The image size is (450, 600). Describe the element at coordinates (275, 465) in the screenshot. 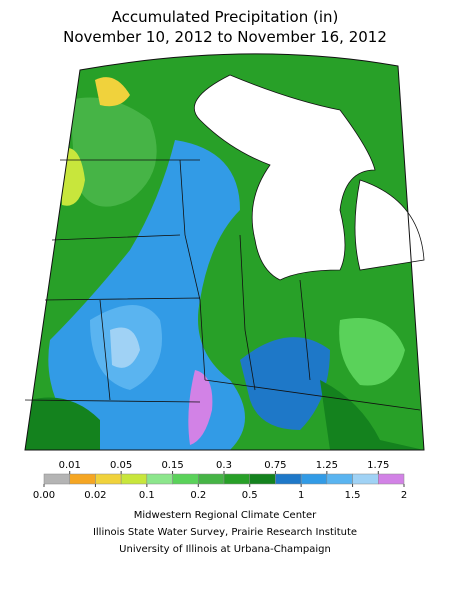

I see `legend-tick-label: 0.75` at that location.